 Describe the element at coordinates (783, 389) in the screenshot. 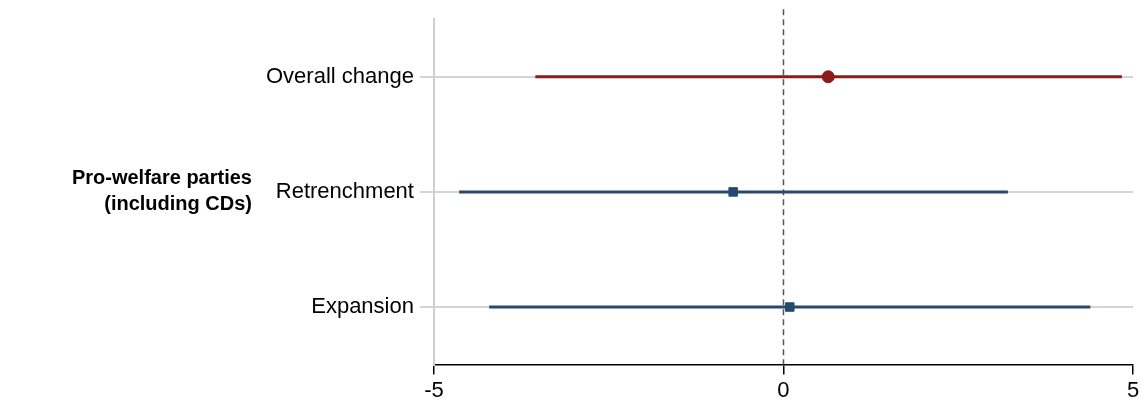

I see `x-tick-label: 0` at that location.